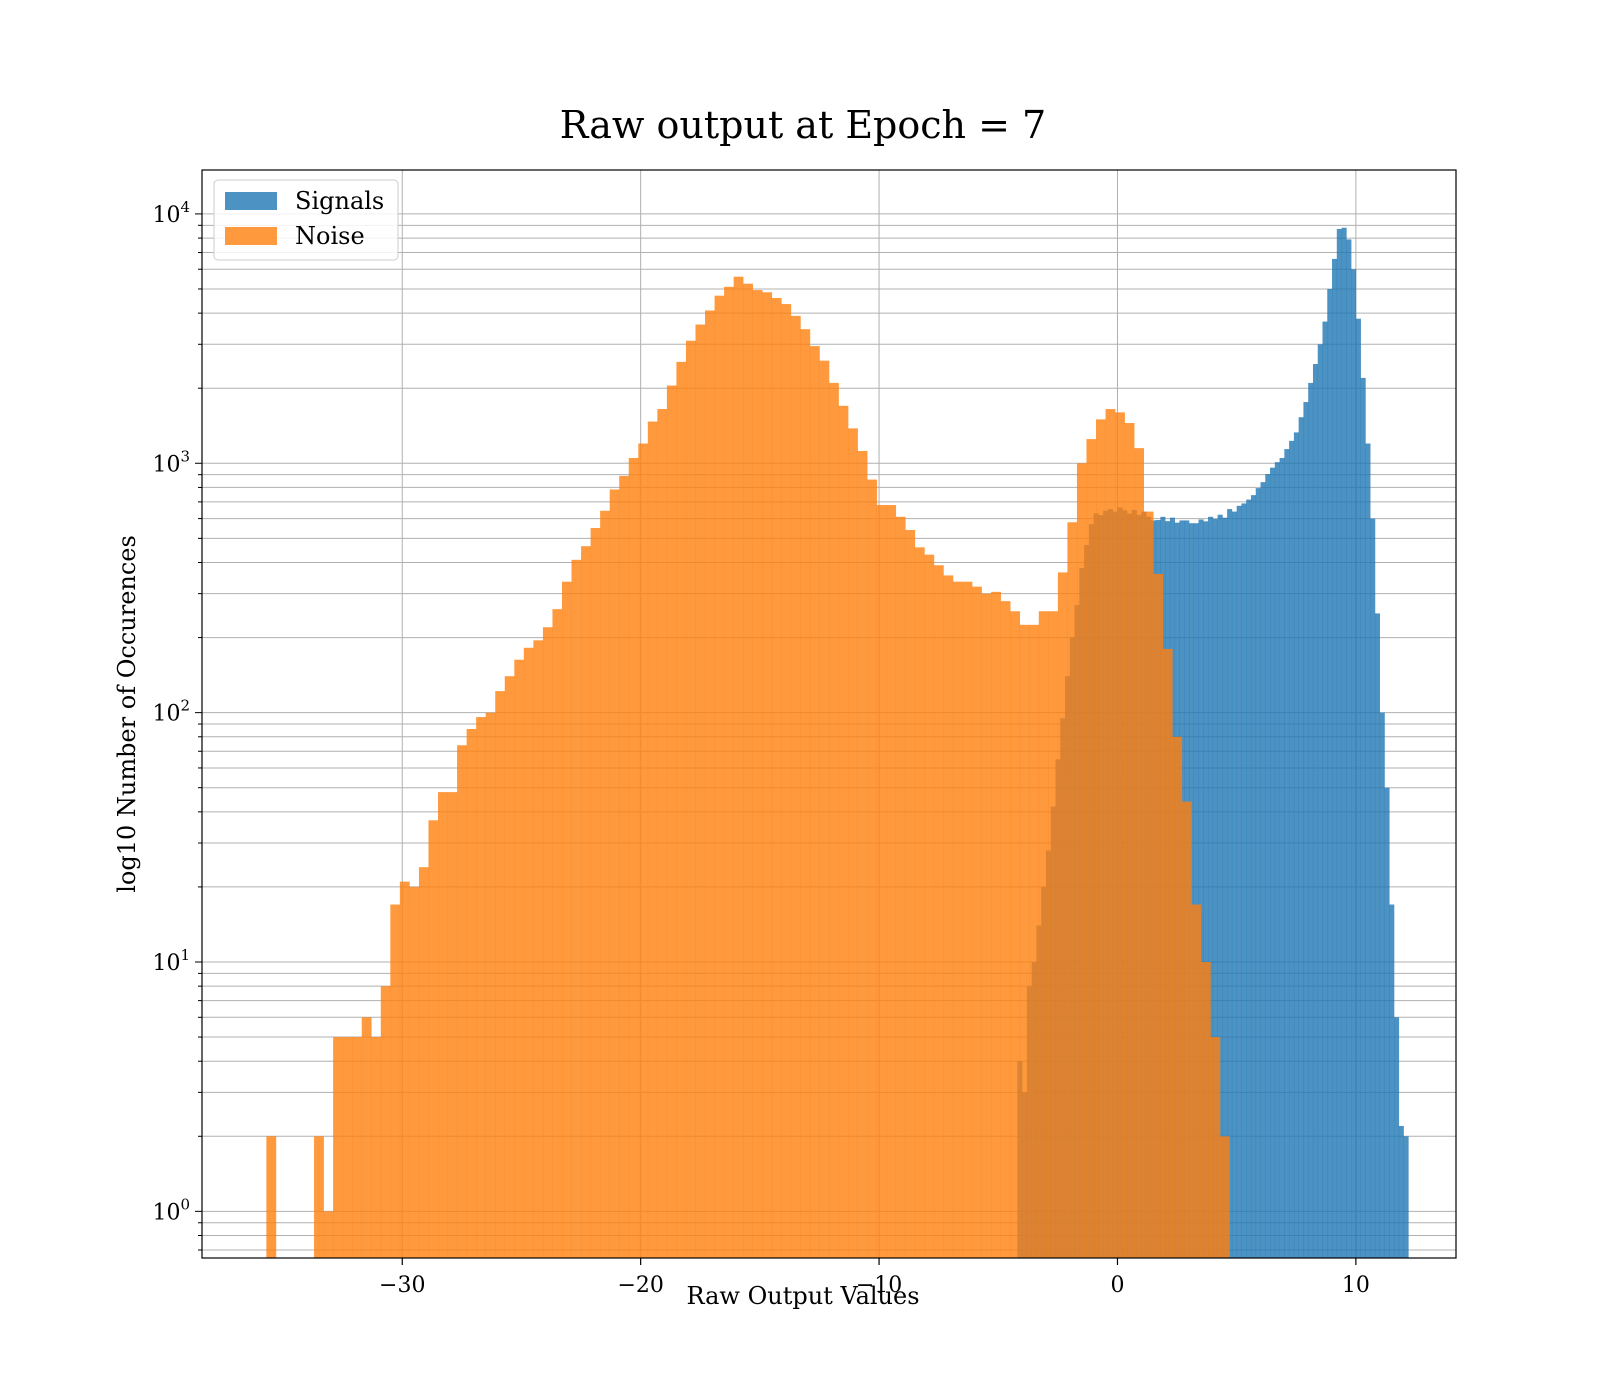  Describe the element at coordinates (640, 1285) in the screenshot. I see `x-tick-label: −20` at that location.